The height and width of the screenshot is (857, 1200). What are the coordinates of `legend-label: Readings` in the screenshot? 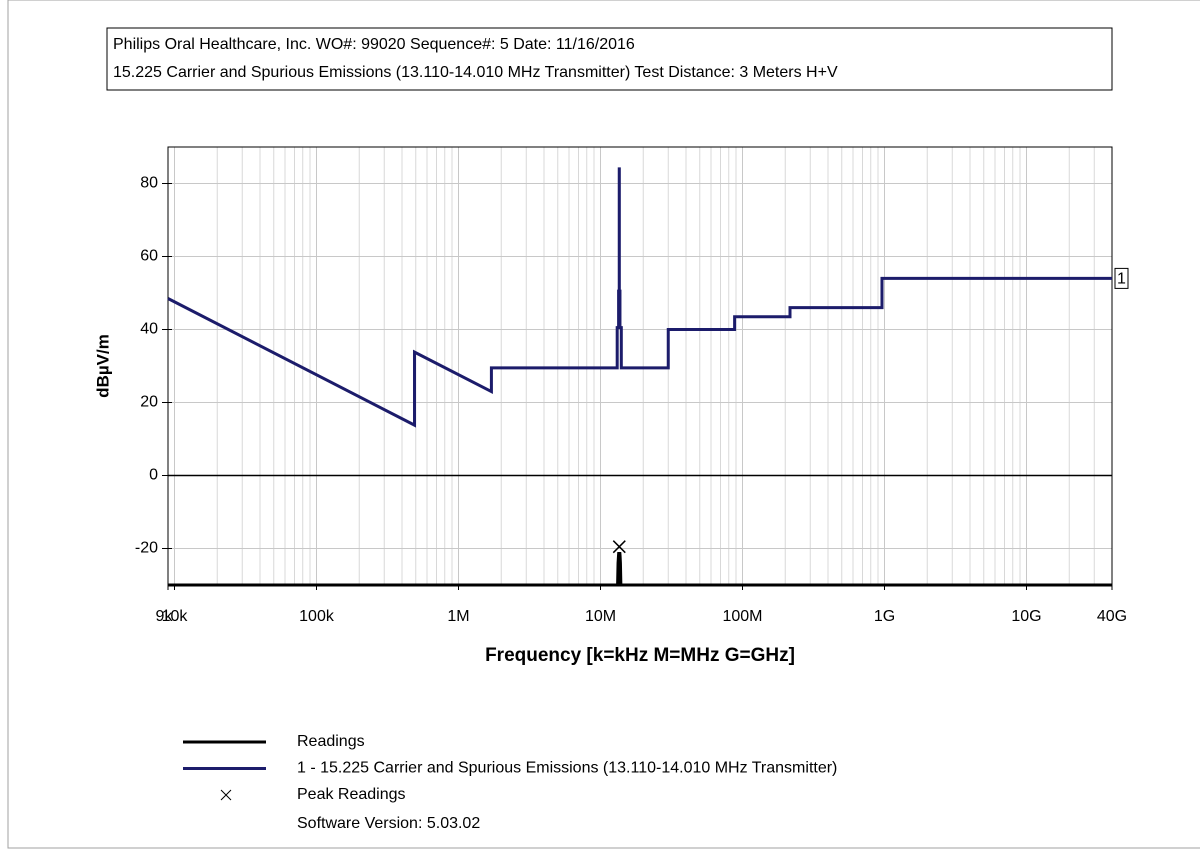 It's located at (331, 741).